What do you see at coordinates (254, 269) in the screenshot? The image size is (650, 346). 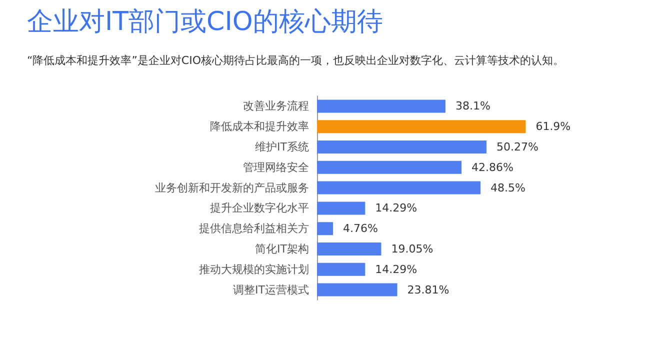 I see `y-tick-label: 推动大规模的实施计划` at bounding box center [254, 269].